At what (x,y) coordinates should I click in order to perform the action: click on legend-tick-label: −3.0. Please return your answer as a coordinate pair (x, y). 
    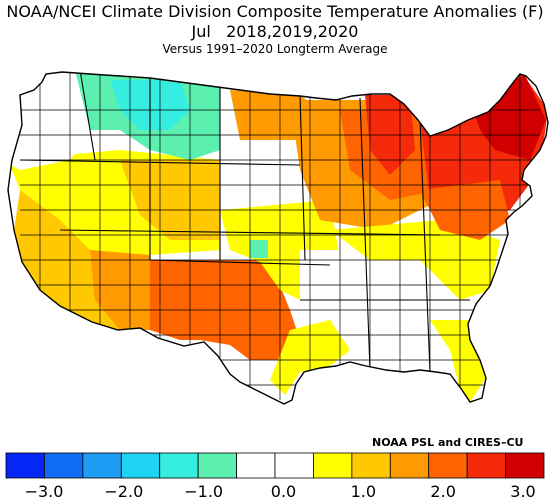
    Looking at the image, I should click on (44, 491).